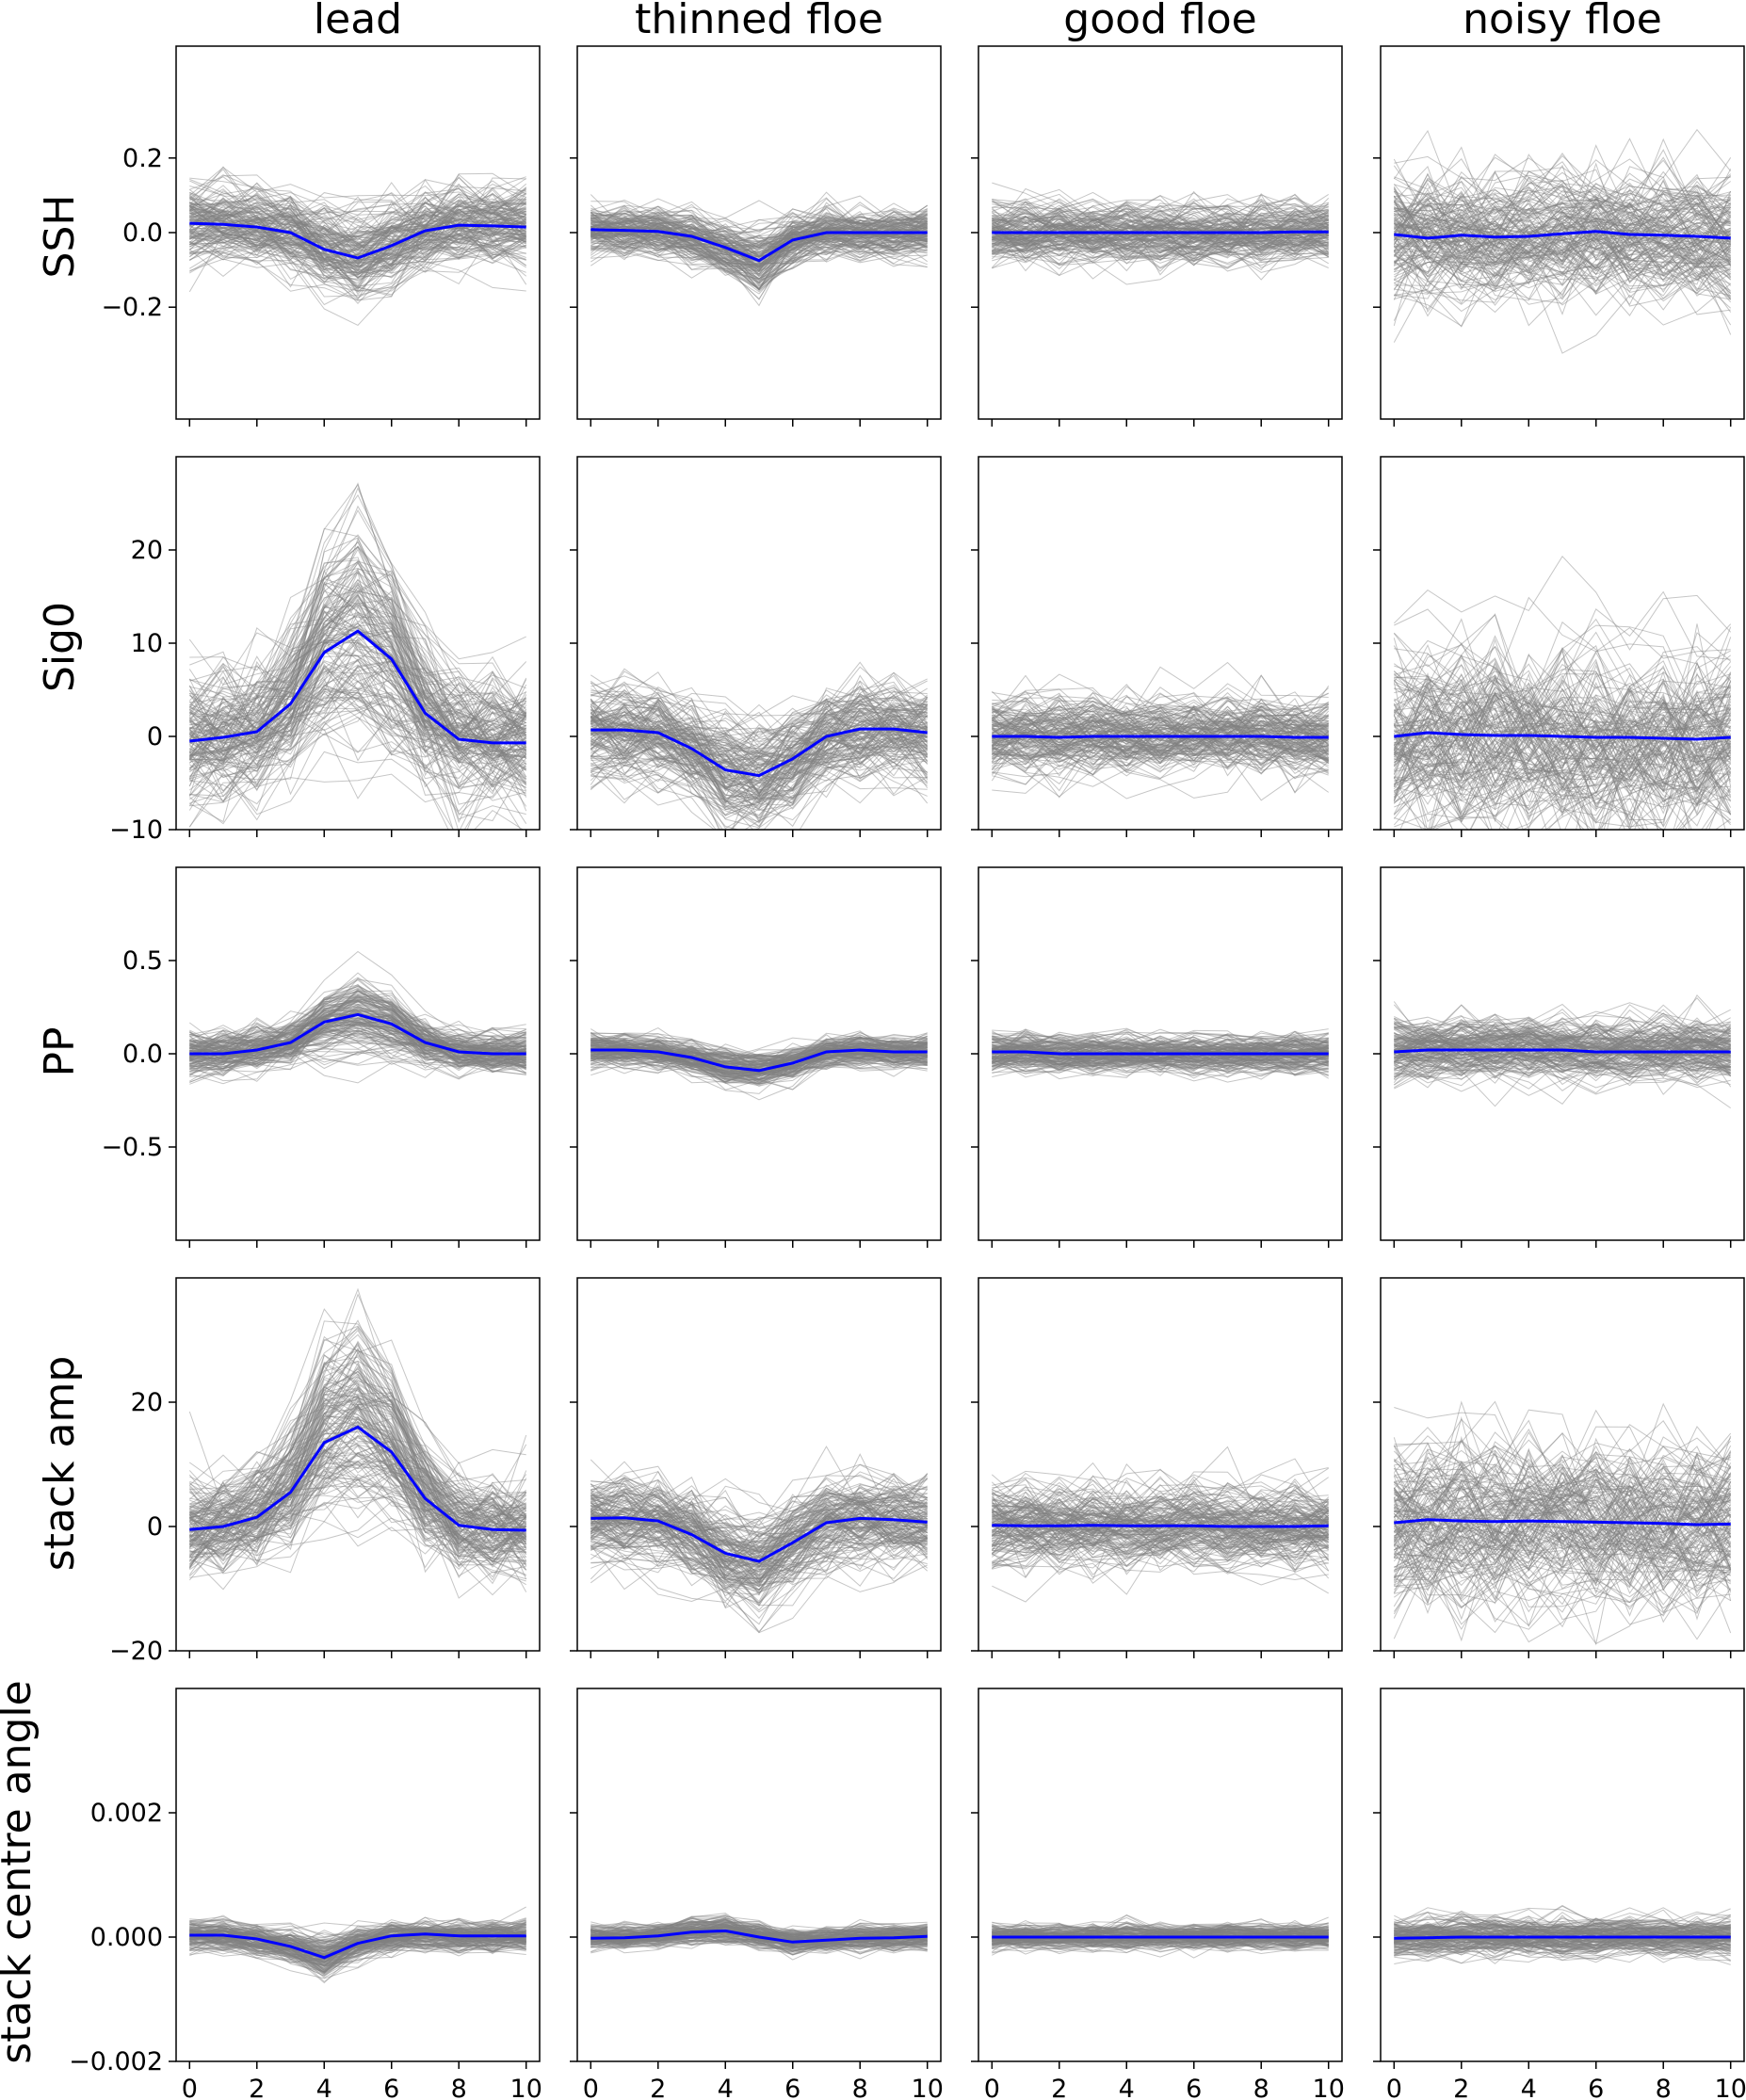 The image size is (1746, 2100). Describe the element at coordinates (20, 1872) in the screenshot. I see `row-label-stack-centre-angle: stack centre angle` at that location.